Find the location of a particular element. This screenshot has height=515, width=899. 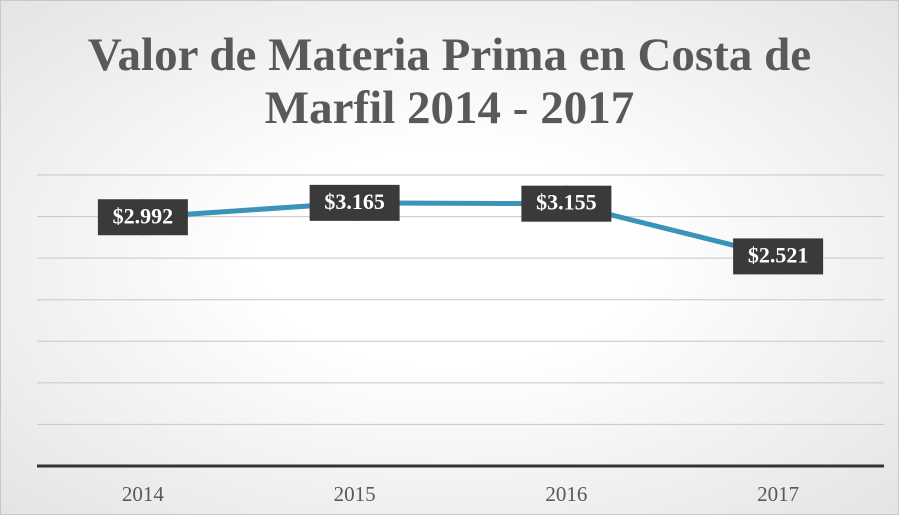

data-label: $3.165 is located at coordinates (354, 201).